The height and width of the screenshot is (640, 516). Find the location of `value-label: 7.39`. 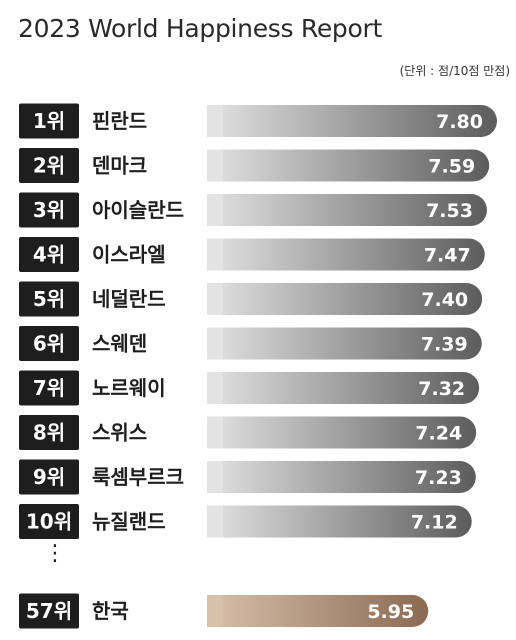

value-label: 7.39 is located at coordinates (444, 345).